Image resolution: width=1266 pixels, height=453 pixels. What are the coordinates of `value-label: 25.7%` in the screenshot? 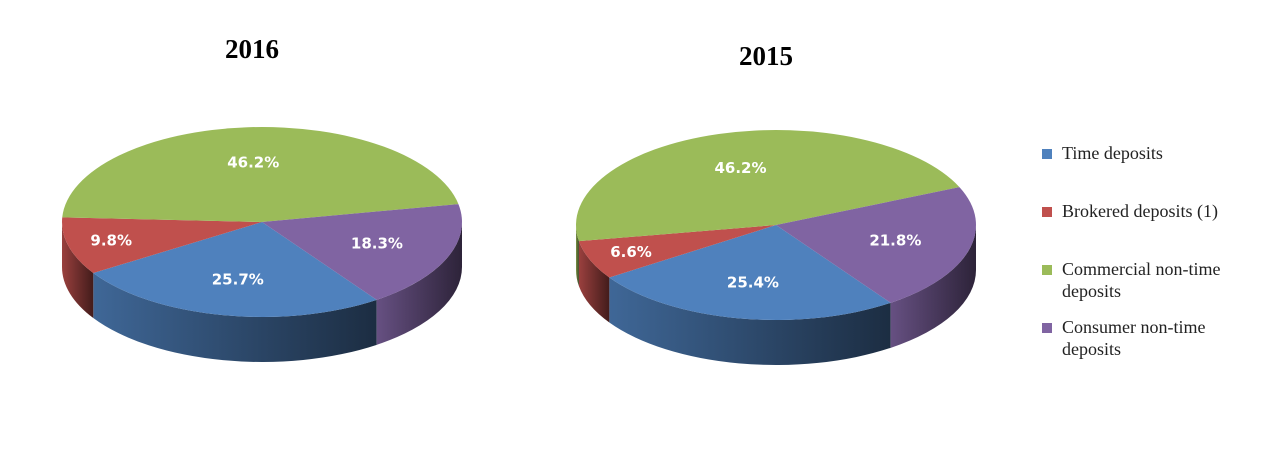 It's located at (238, 279).